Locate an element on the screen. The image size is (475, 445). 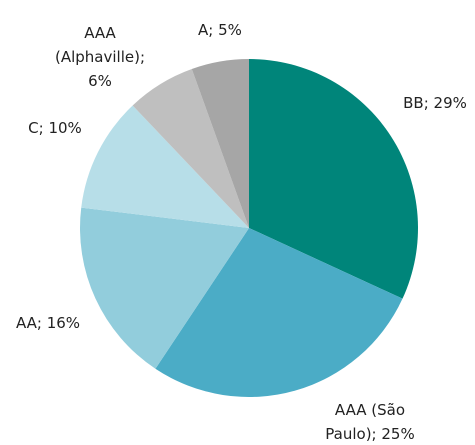
slice-label: A; 5% is located at coordinates (220, 30).